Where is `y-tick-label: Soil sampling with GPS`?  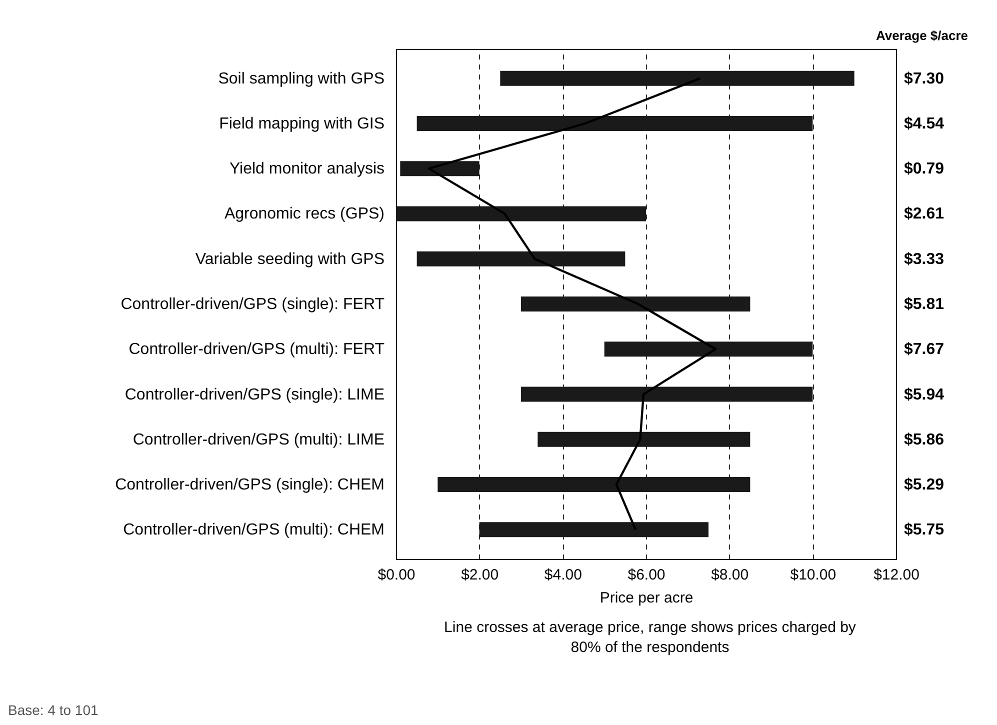 y-tick-label: Soil sampling with GPS is located at coordinates (301, 79).